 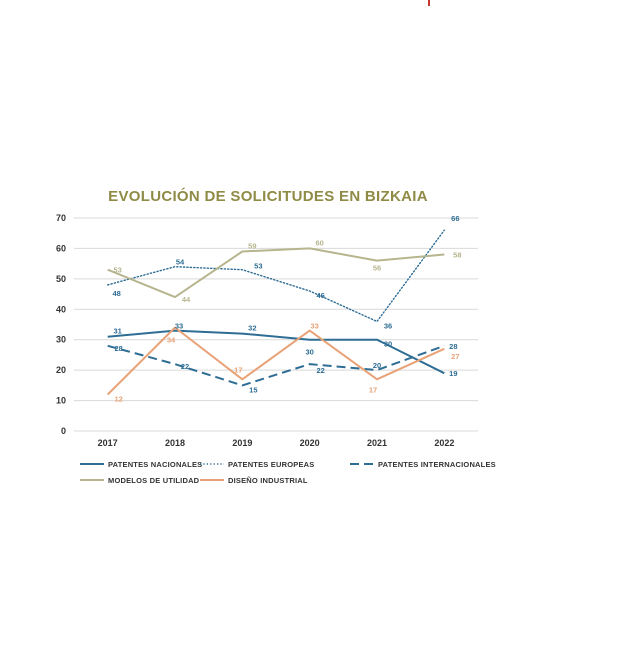 I want to click on data-label: 59, so click(x=252, y=245).